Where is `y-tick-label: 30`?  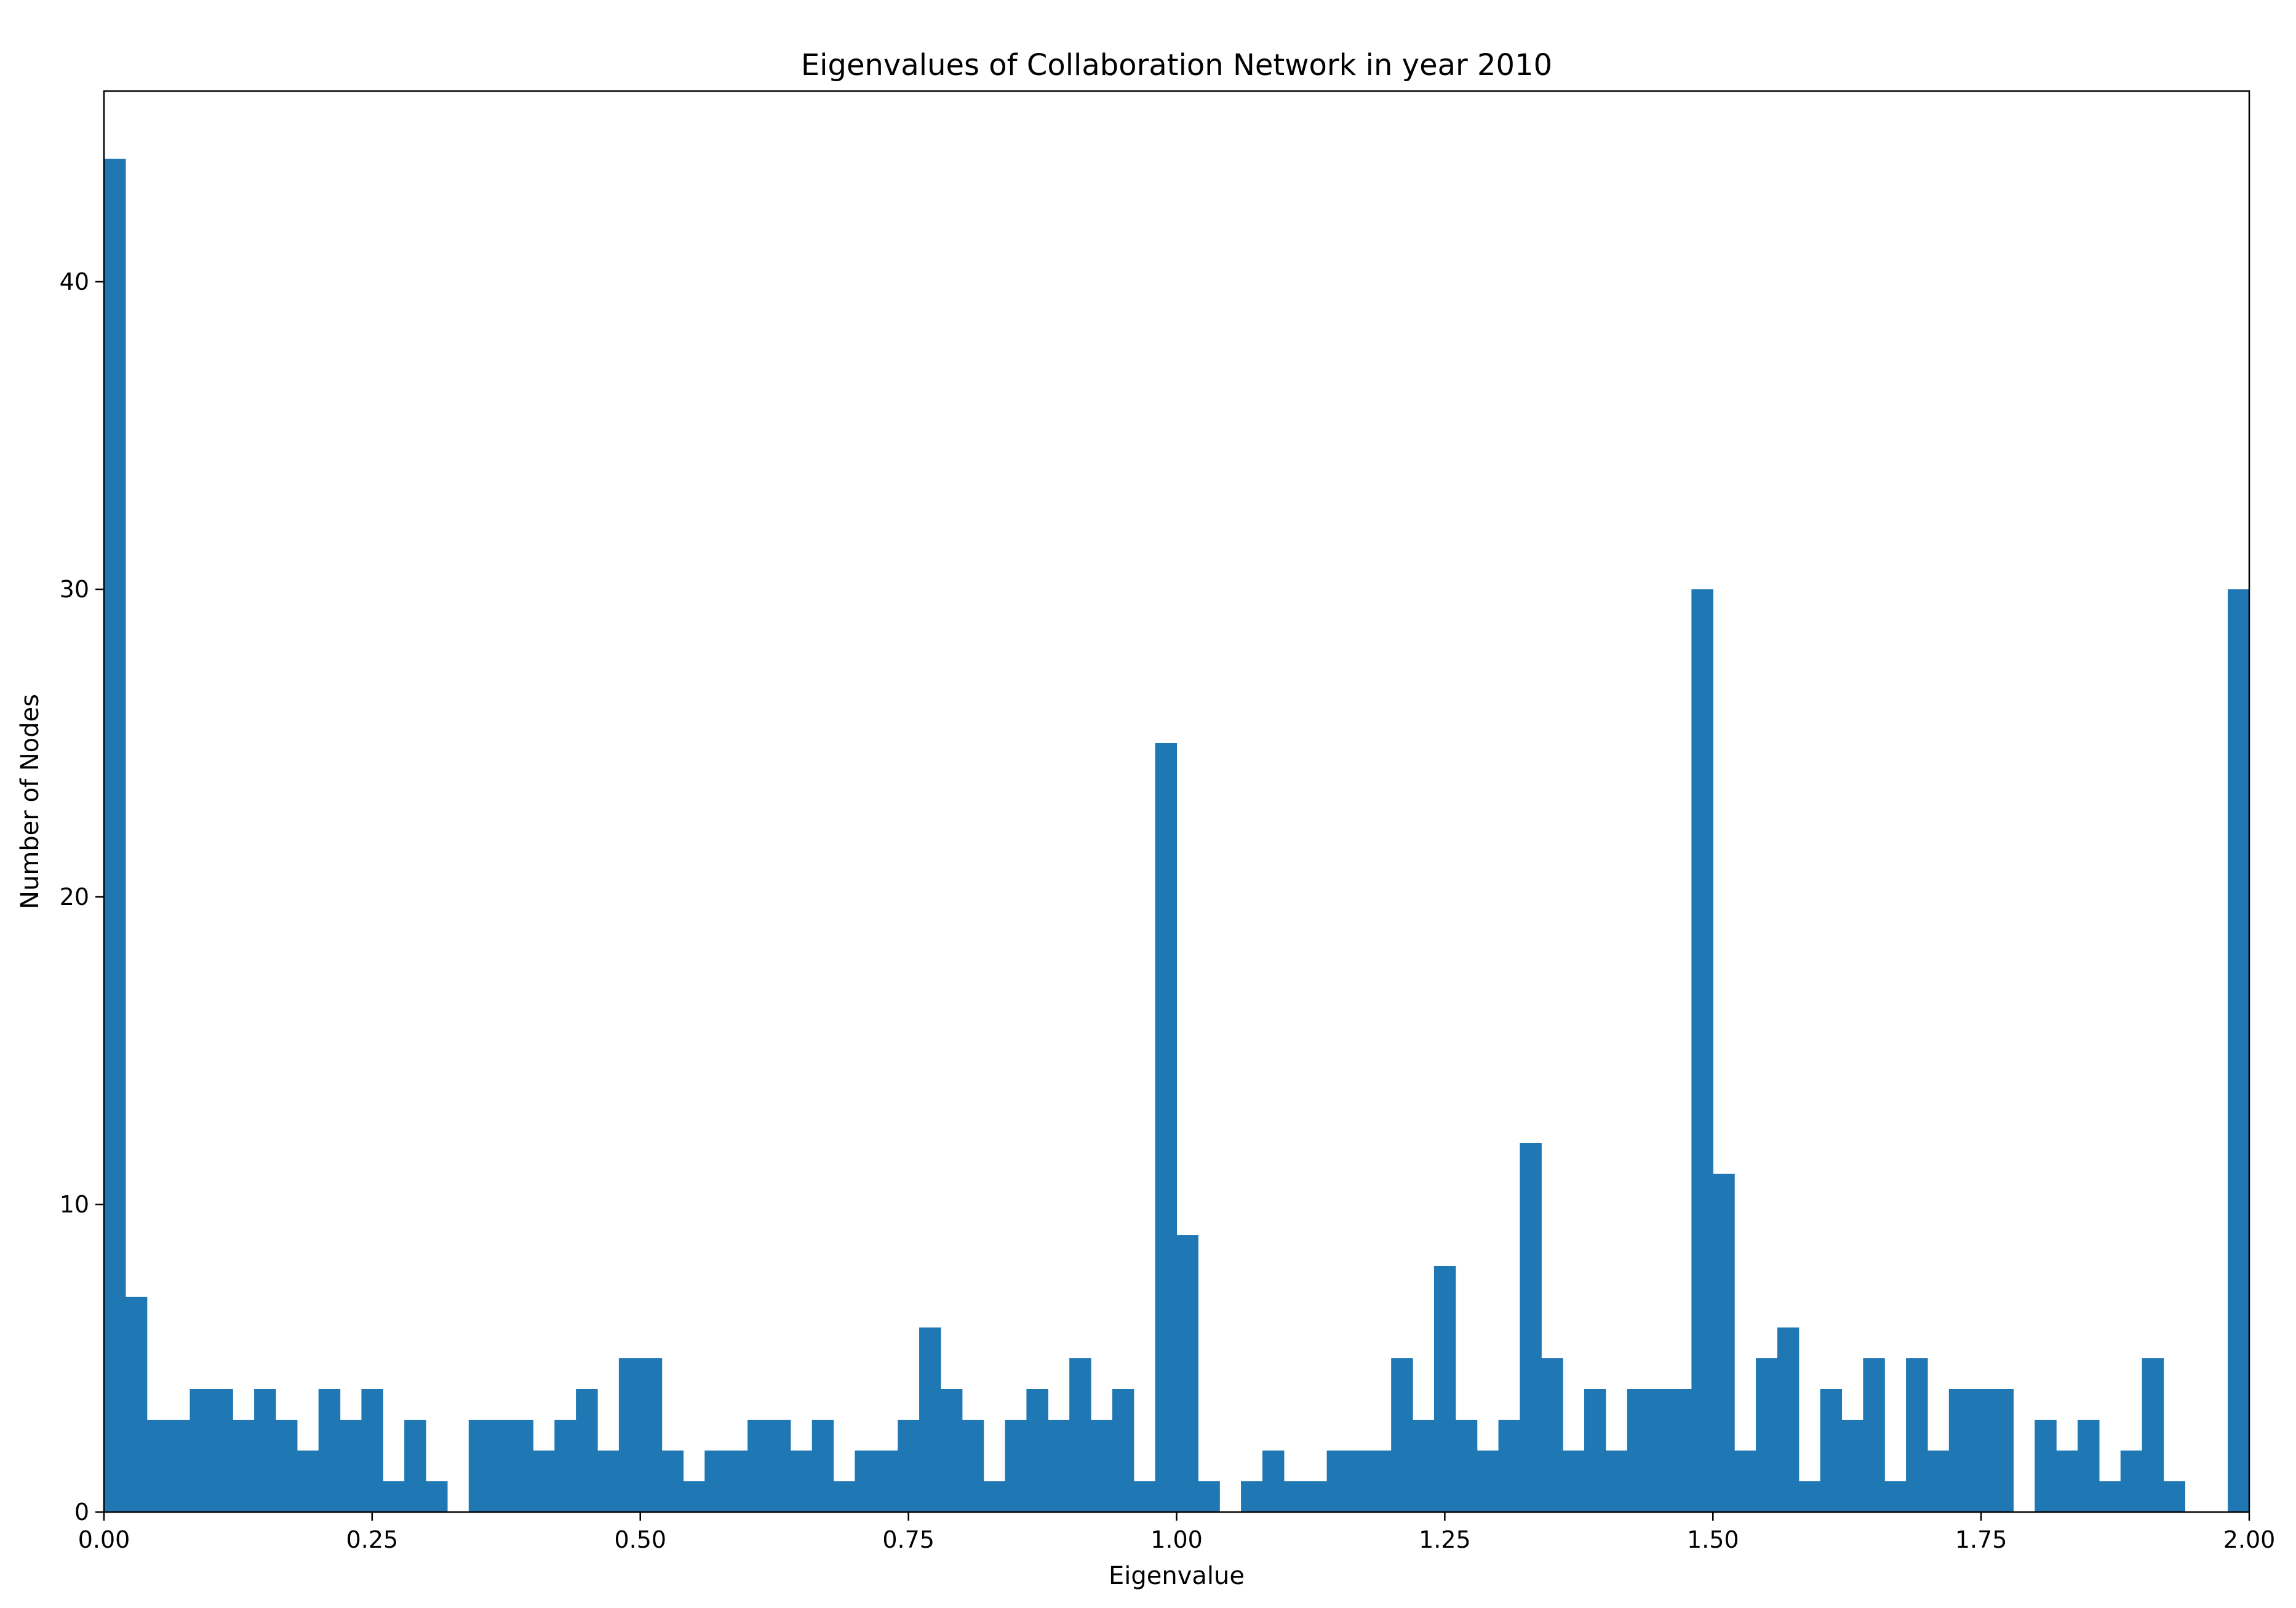 y-tick-label: 30 is located at coordinates (74, 589).